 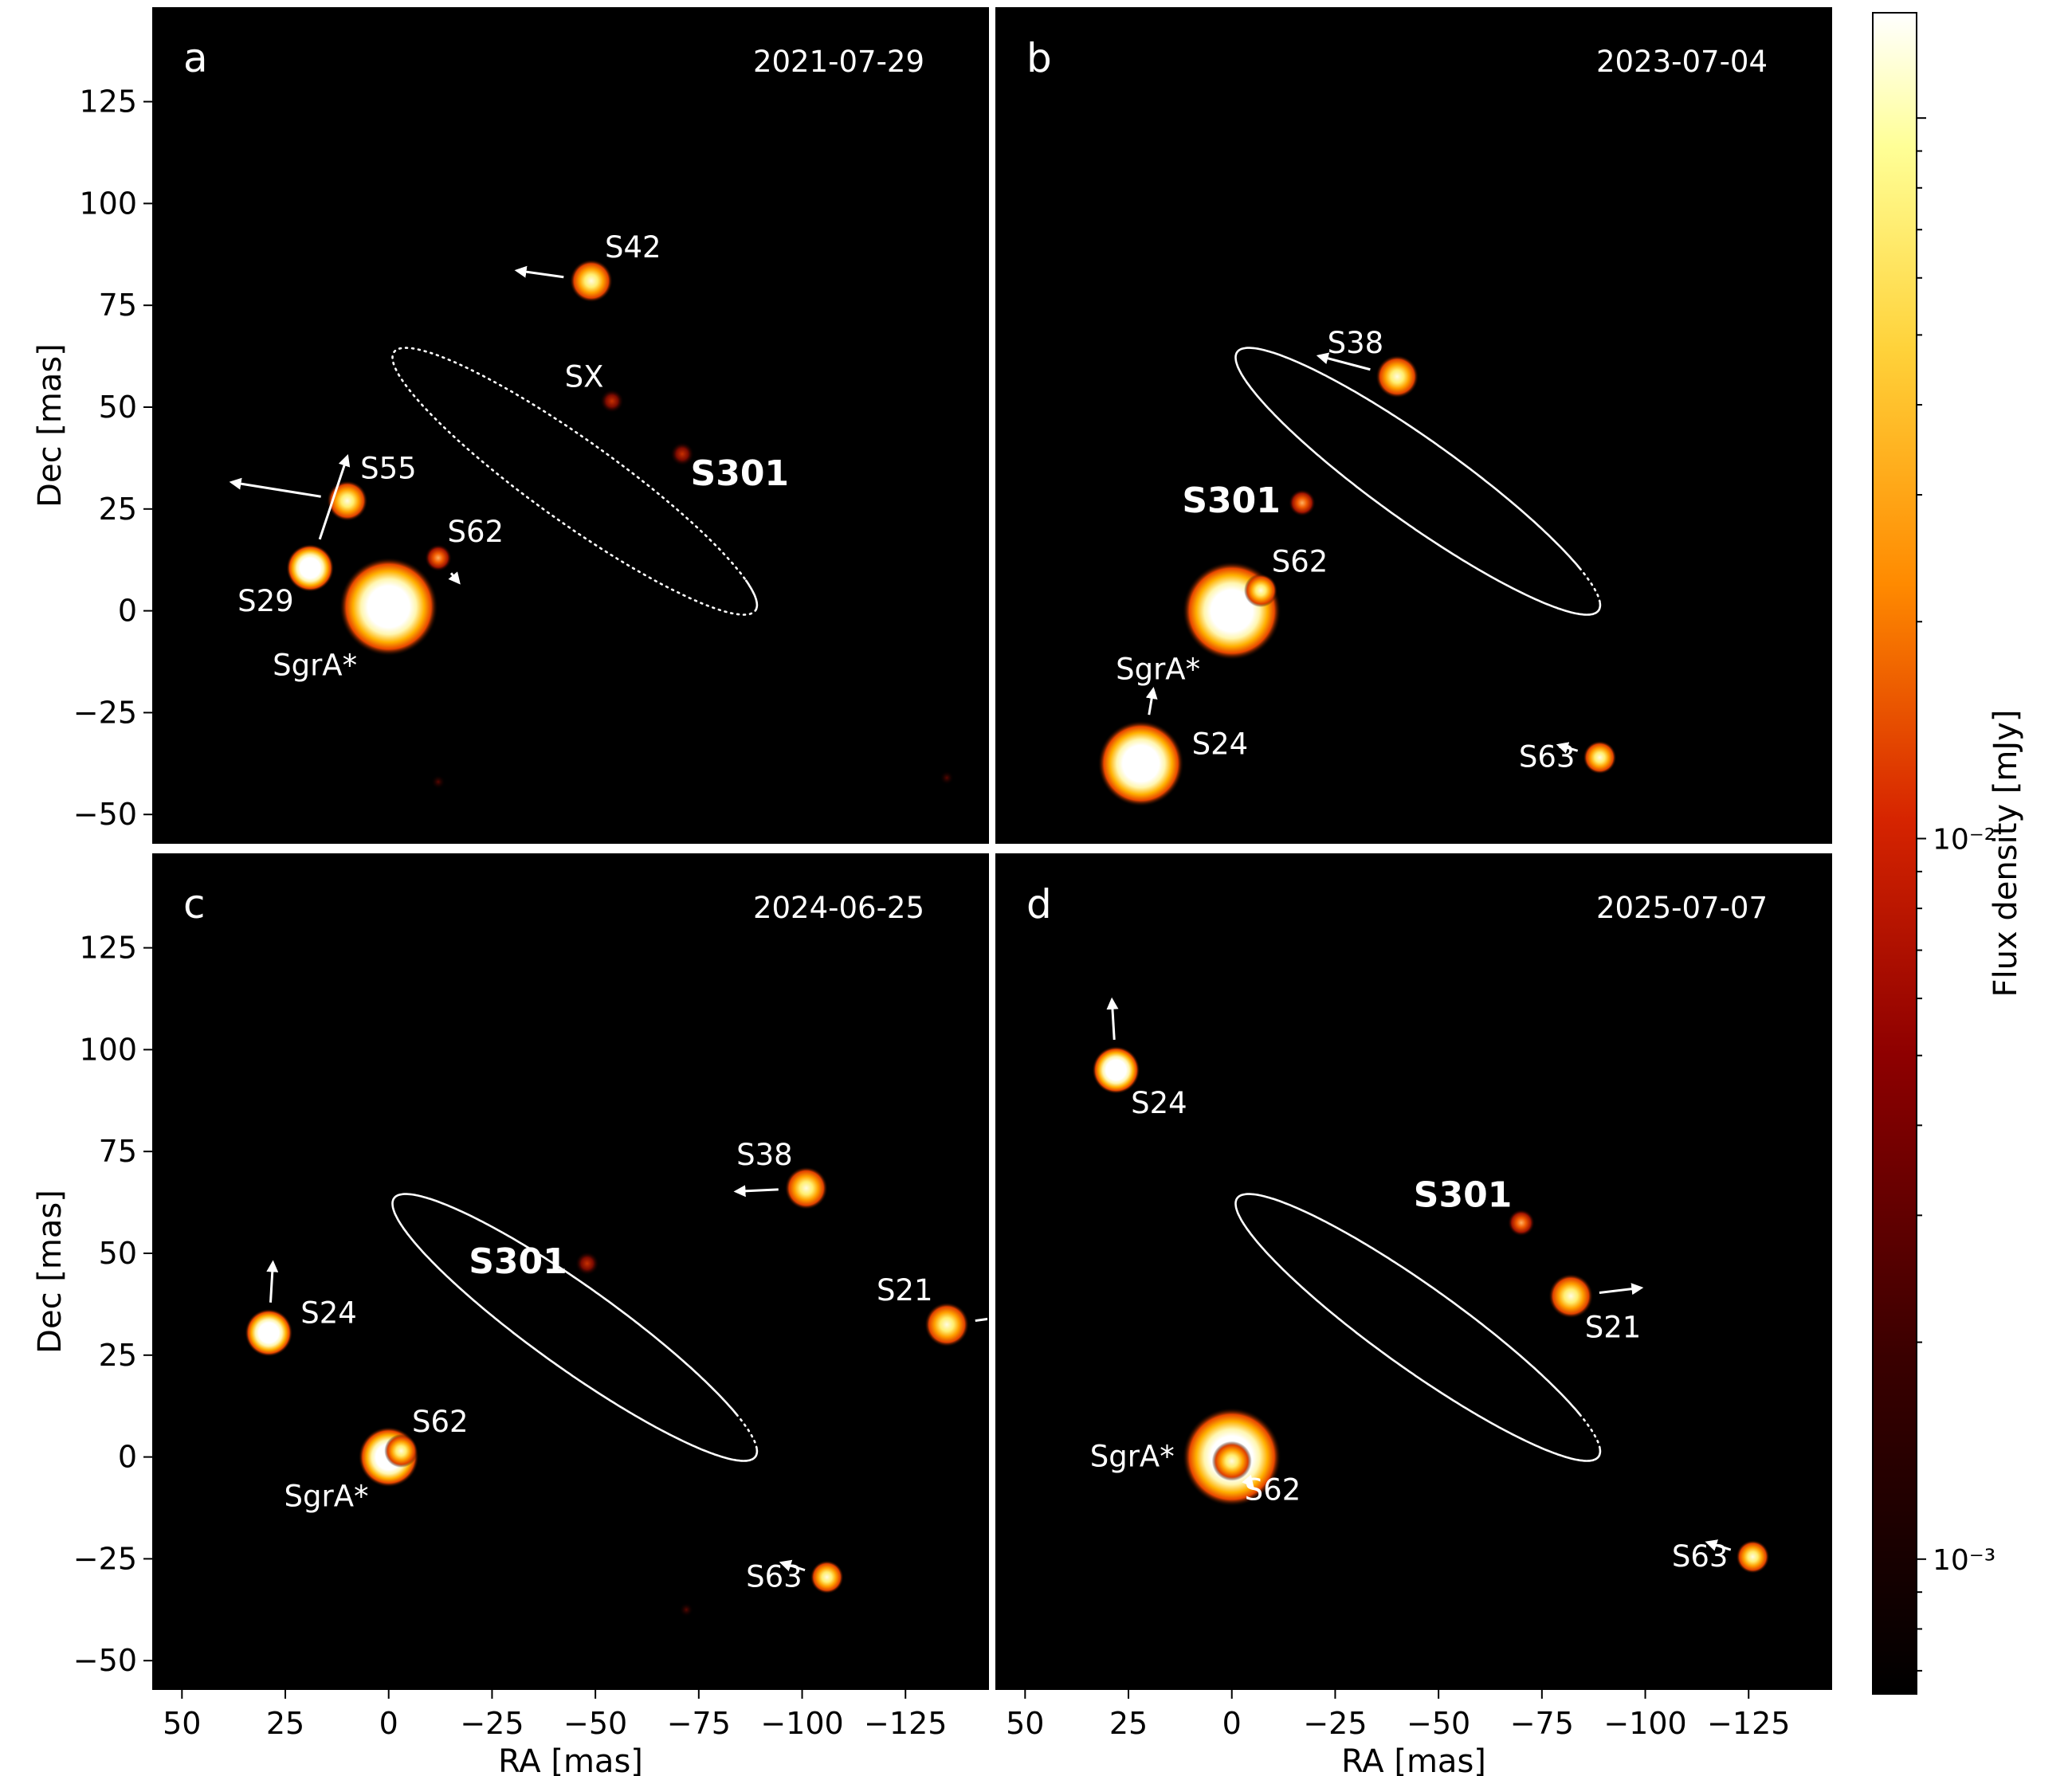 I want to click on star-label-s29: S29, so click(x=265, y=601).